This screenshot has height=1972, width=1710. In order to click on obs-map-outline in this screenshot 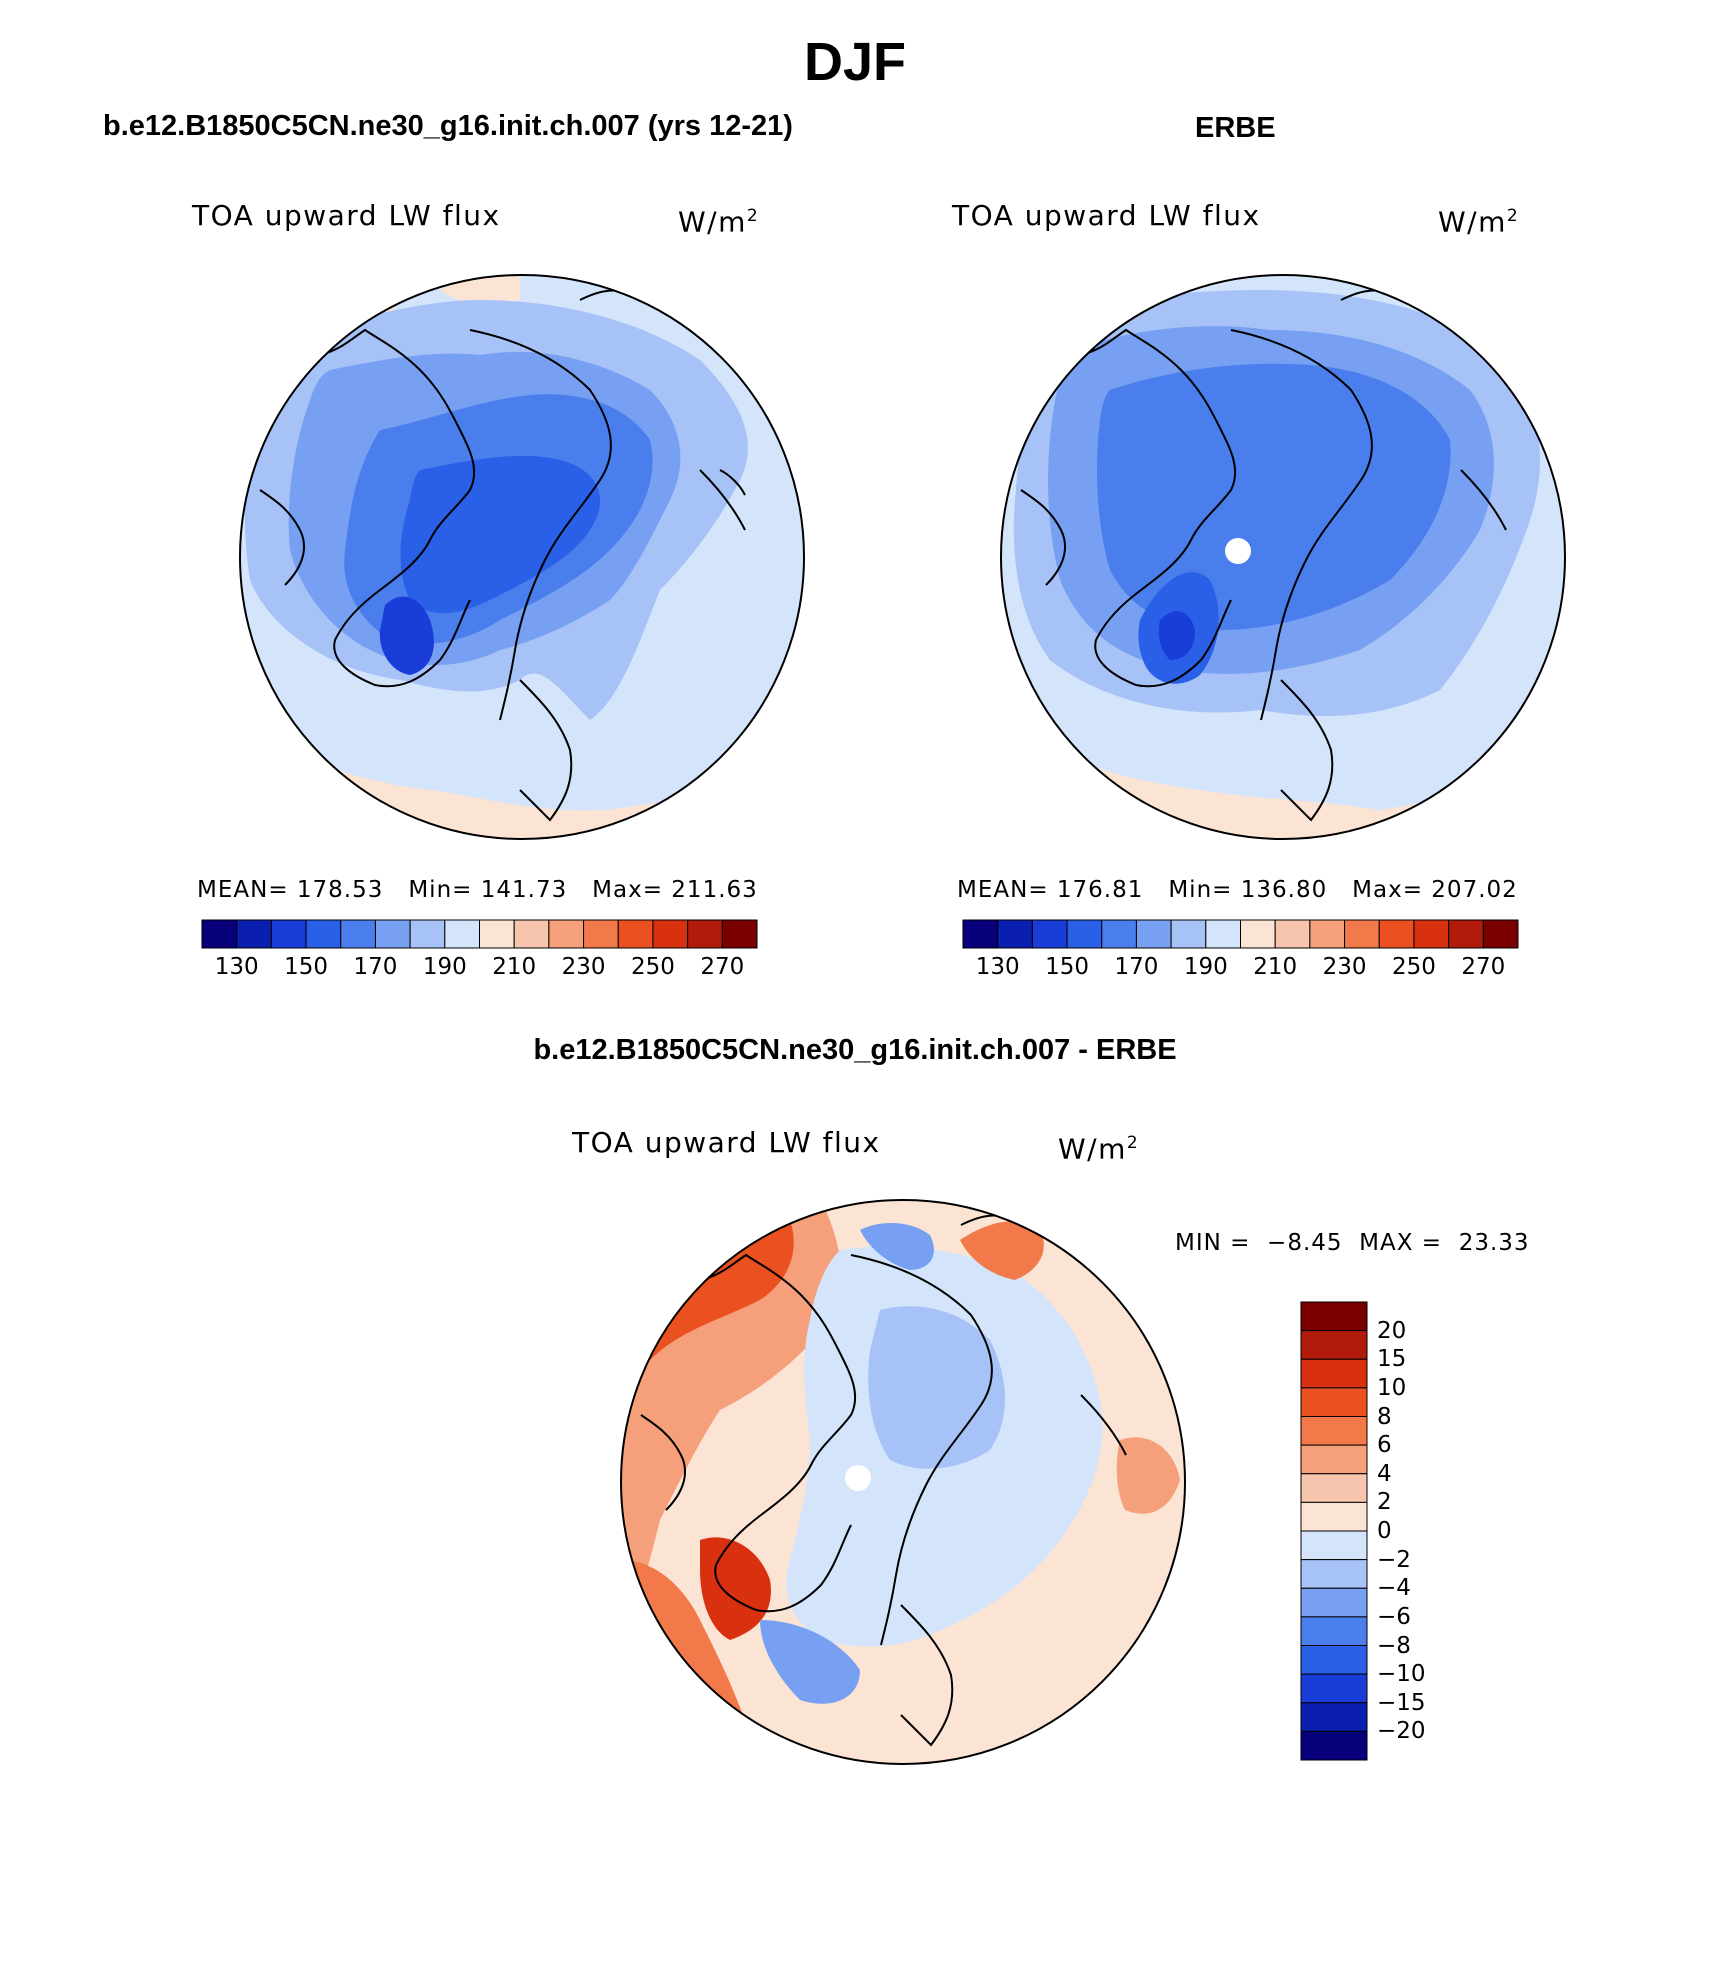, I will do `click(1283, 557)`.